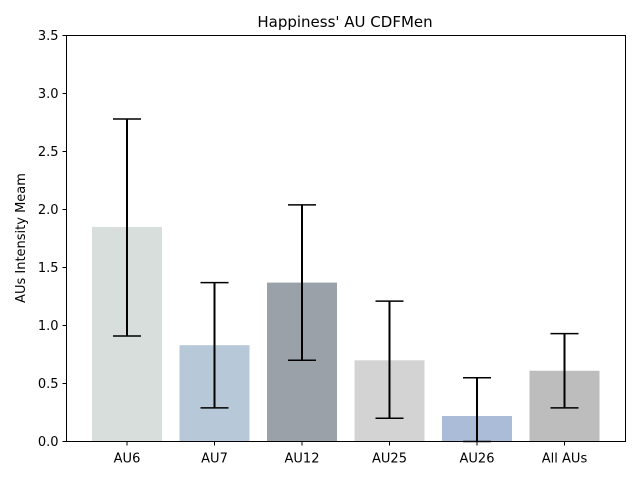 The height and width of the screenshot is (480, 640). What do you see at coordinates (52, 239) in the screenshot?
I see `y-axis-ticks: 0.0 0.5 1.0 1.5 2.0 2.5 3.0 3.5` at bounding box center [52, 239].